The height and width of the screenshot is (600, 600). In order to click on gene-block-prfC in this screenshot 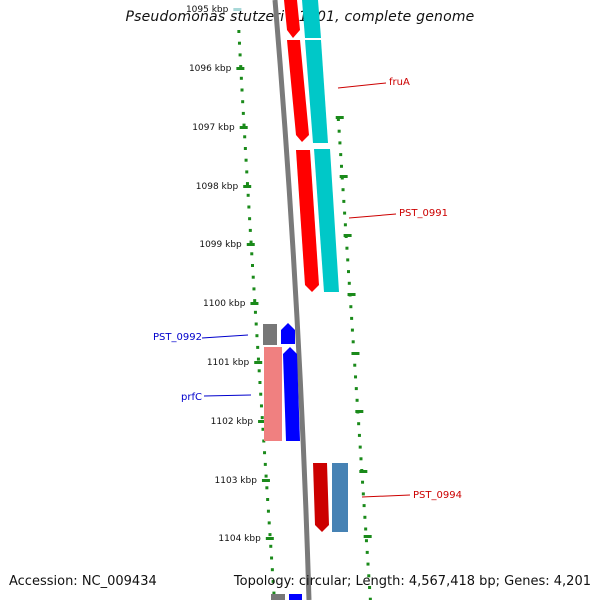, I will do `click(291, 394)`.